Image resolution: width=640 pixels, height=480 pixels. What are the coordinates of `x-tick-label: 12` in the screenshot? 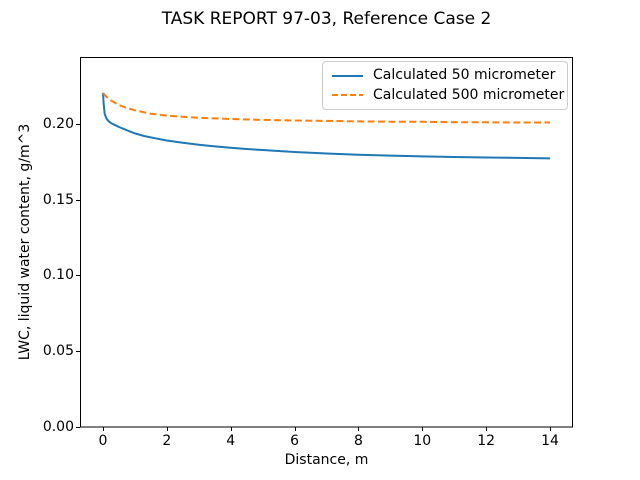 It's located at (486, 441).